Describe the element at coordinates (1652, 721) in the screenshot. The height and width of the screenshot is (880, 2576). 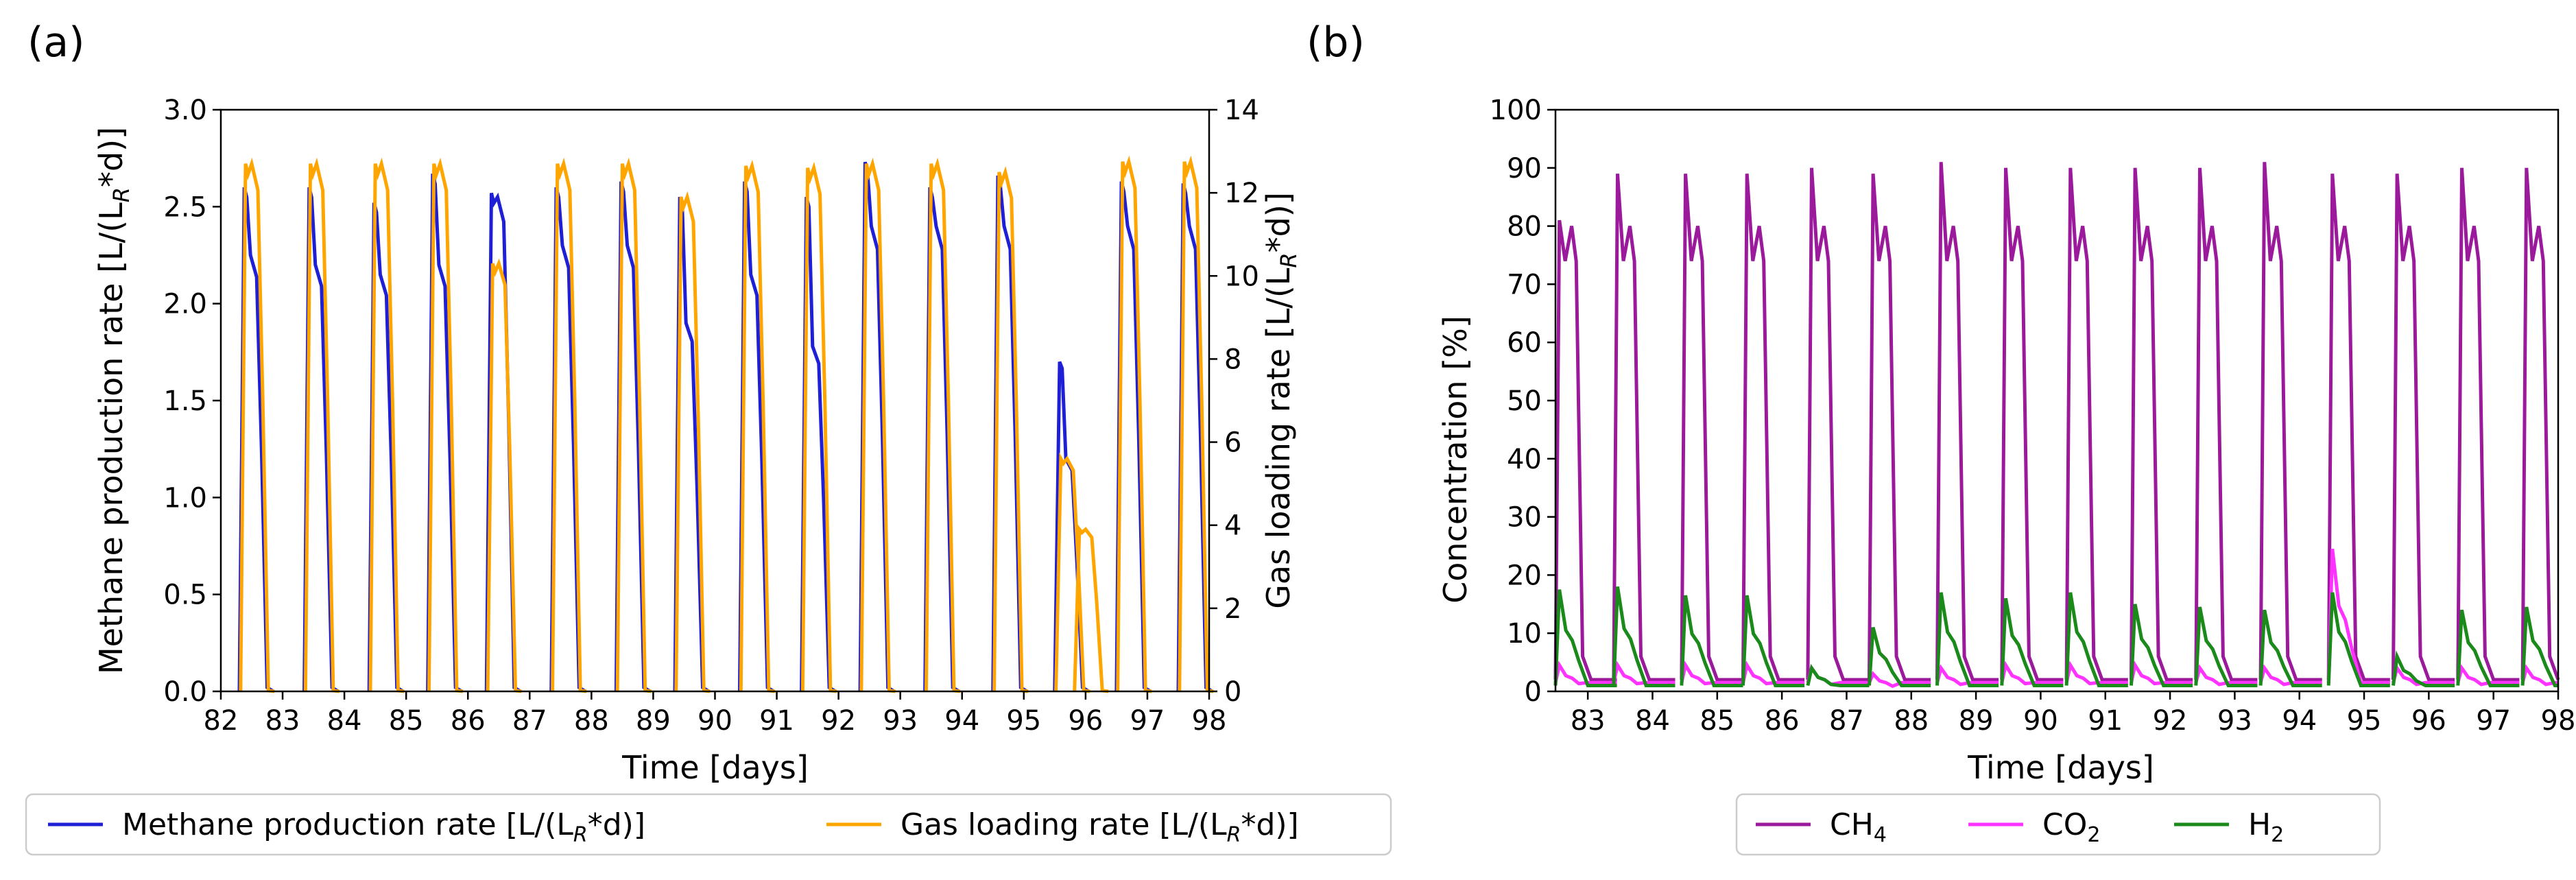
I see `chart-b-xtick-label: 84` at that location.